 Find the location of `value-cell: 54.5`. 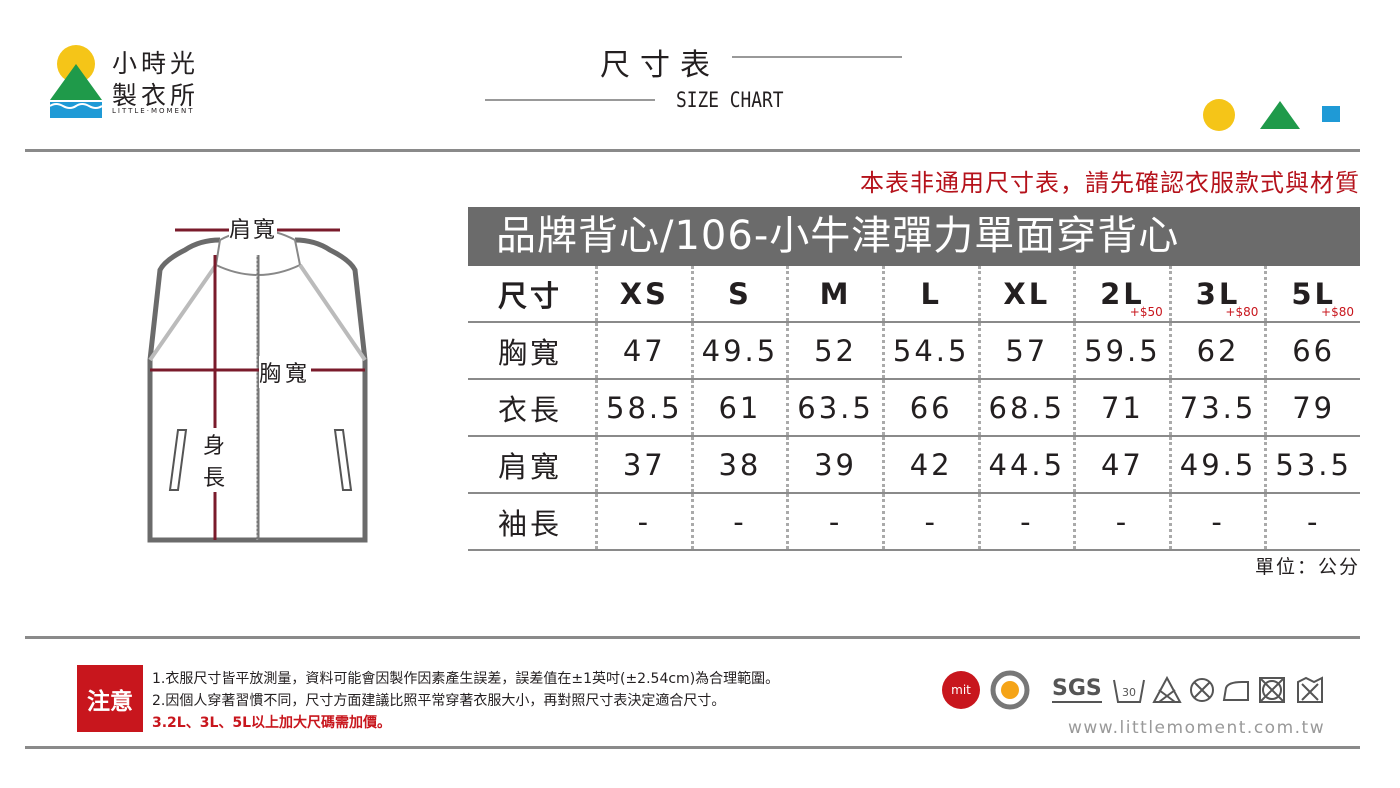

value-cell: 54.5 is located at coordinates (929, 350).